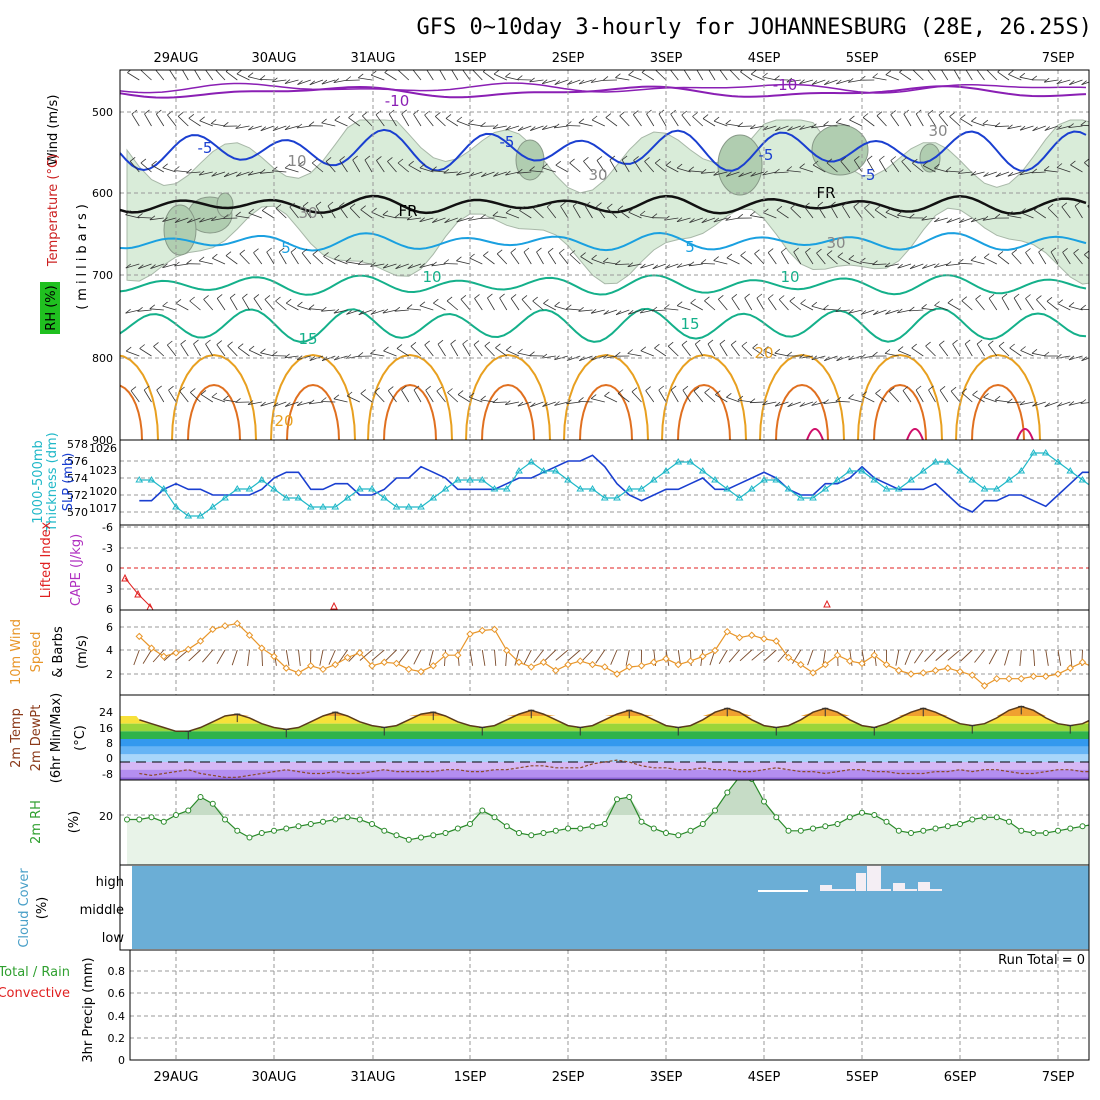  What do you see at coordinates (609, 1005) in the screenshot?
I see `precip-panel-frame` at bounding box center [609, 1005].